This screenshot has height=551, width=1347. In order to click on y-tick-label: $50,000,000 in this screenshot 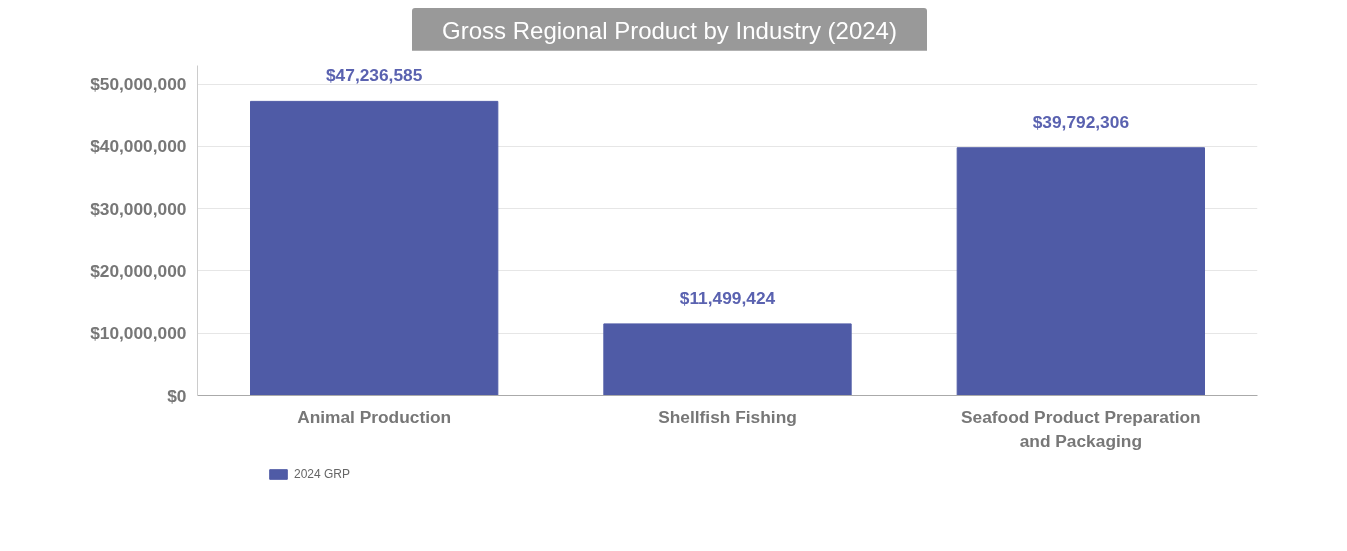, I will do `click(138, 84)`.